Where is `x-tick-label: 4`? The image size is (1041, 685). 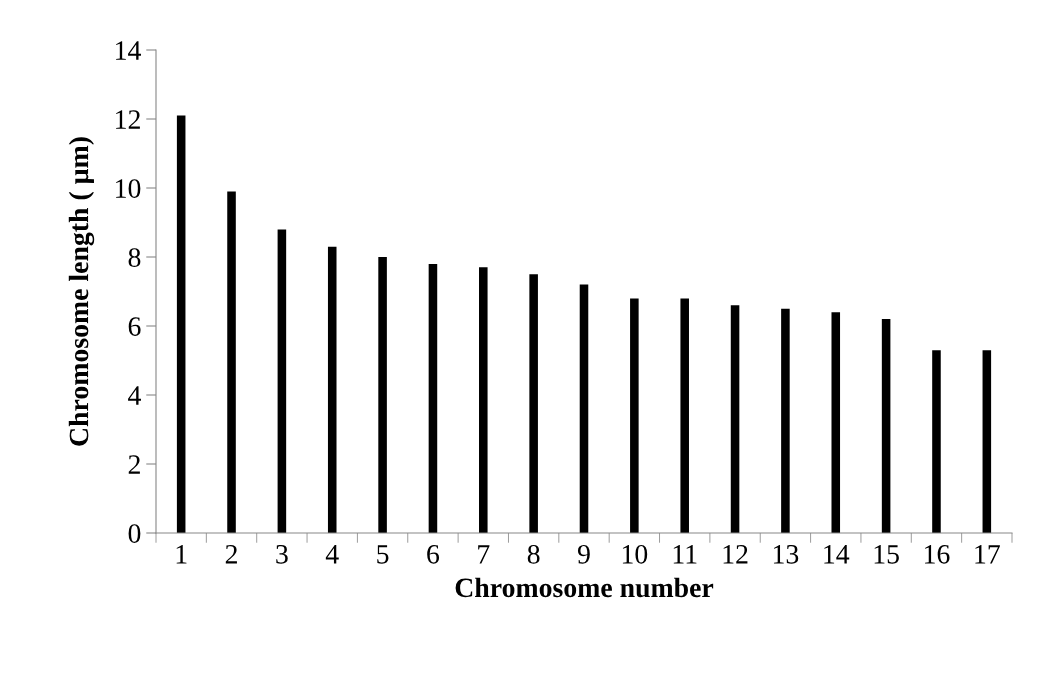 x-tick-label: 4 is located at coordinates (332, 554).